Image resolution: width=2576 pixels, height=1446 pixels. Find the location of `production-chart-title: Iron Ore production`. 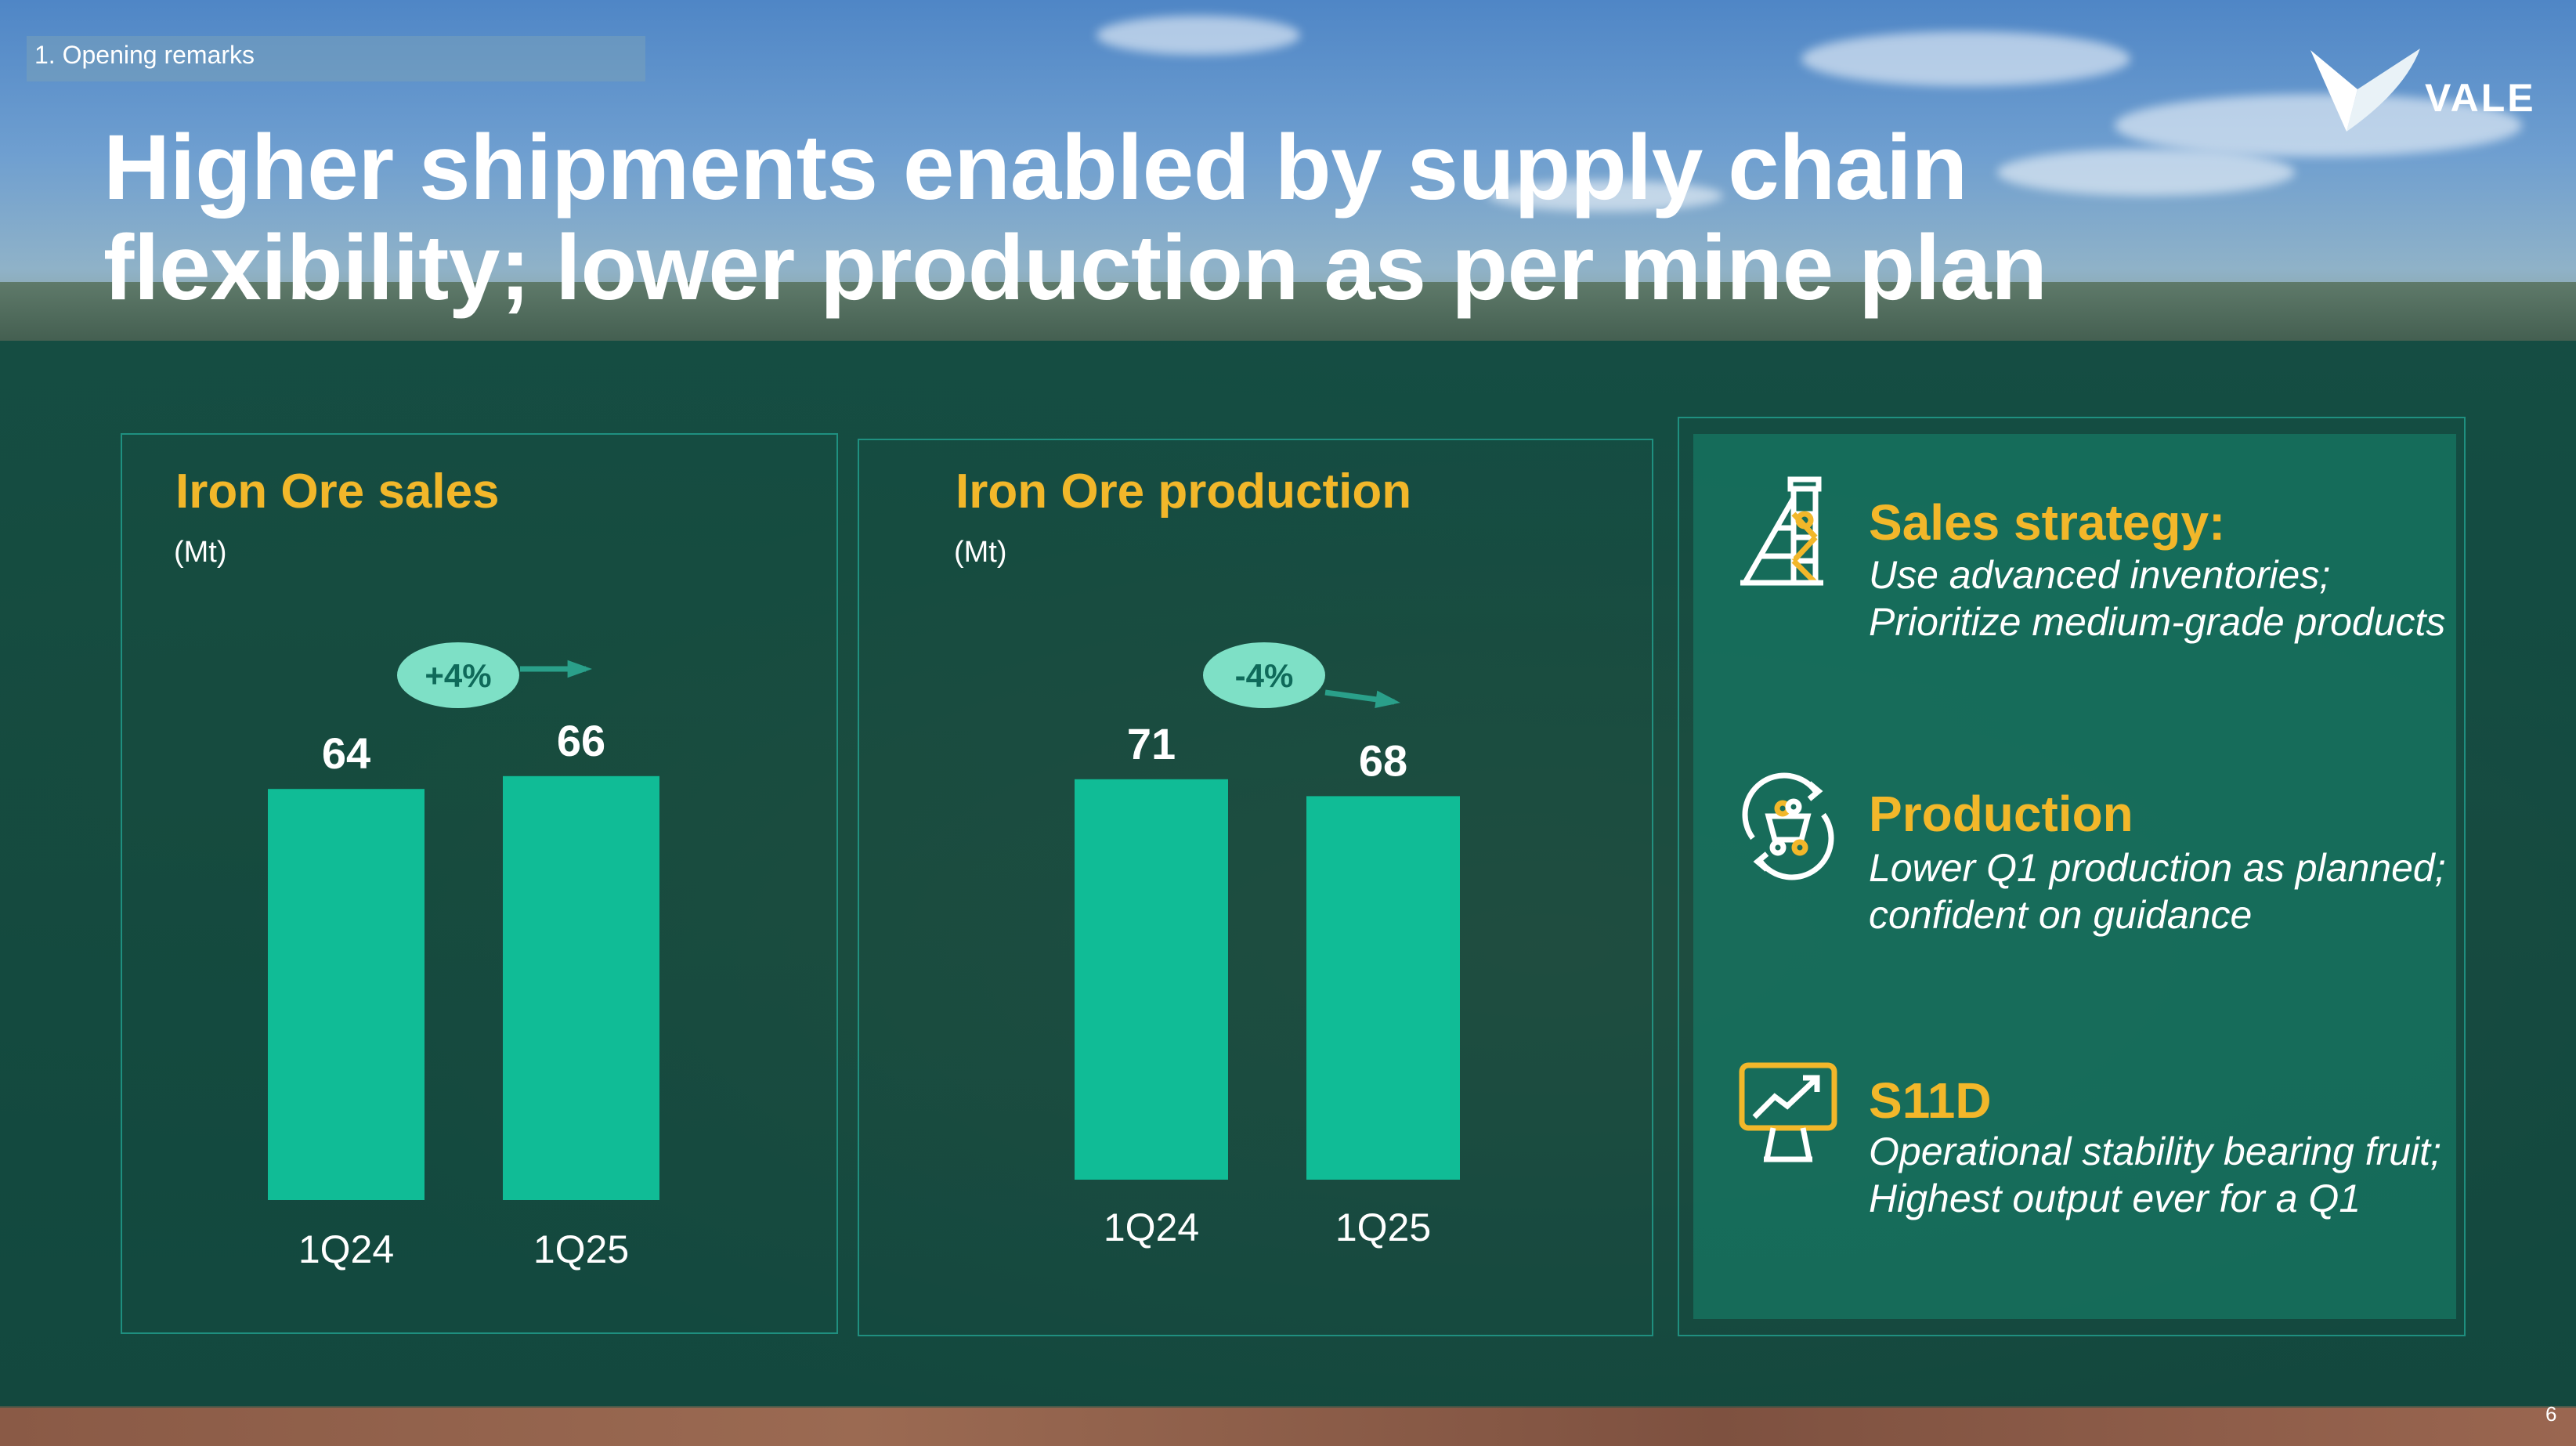

production-chart-title: Iron Ore production is located at coordinates (1184, 492).